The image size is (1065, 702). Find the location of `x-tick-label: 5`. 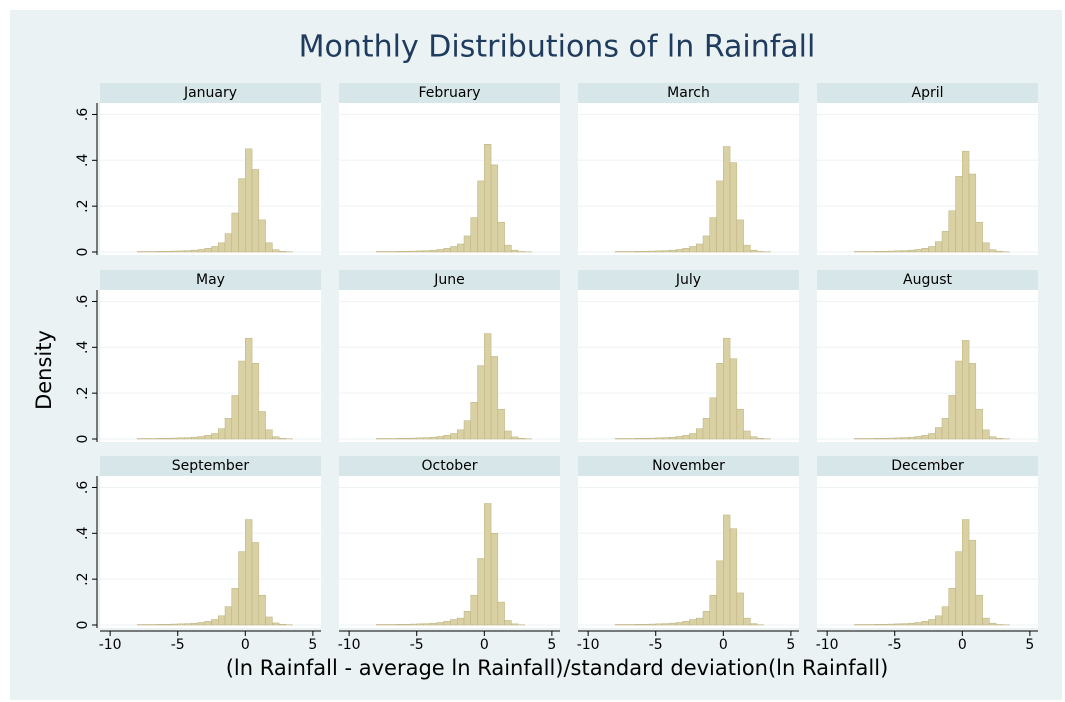

x-tick-label: 5 is located at coordinates (1029, 645).